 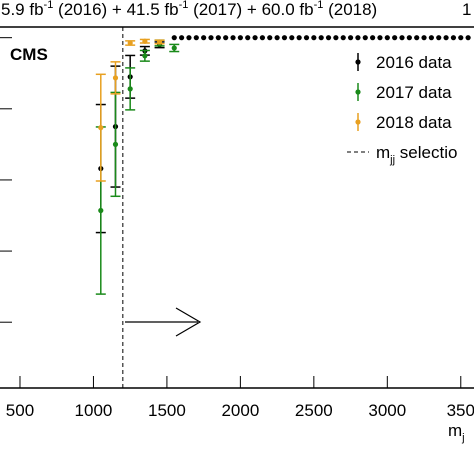 I want to click on legend-label-part: m, so click(x=383, y=152).